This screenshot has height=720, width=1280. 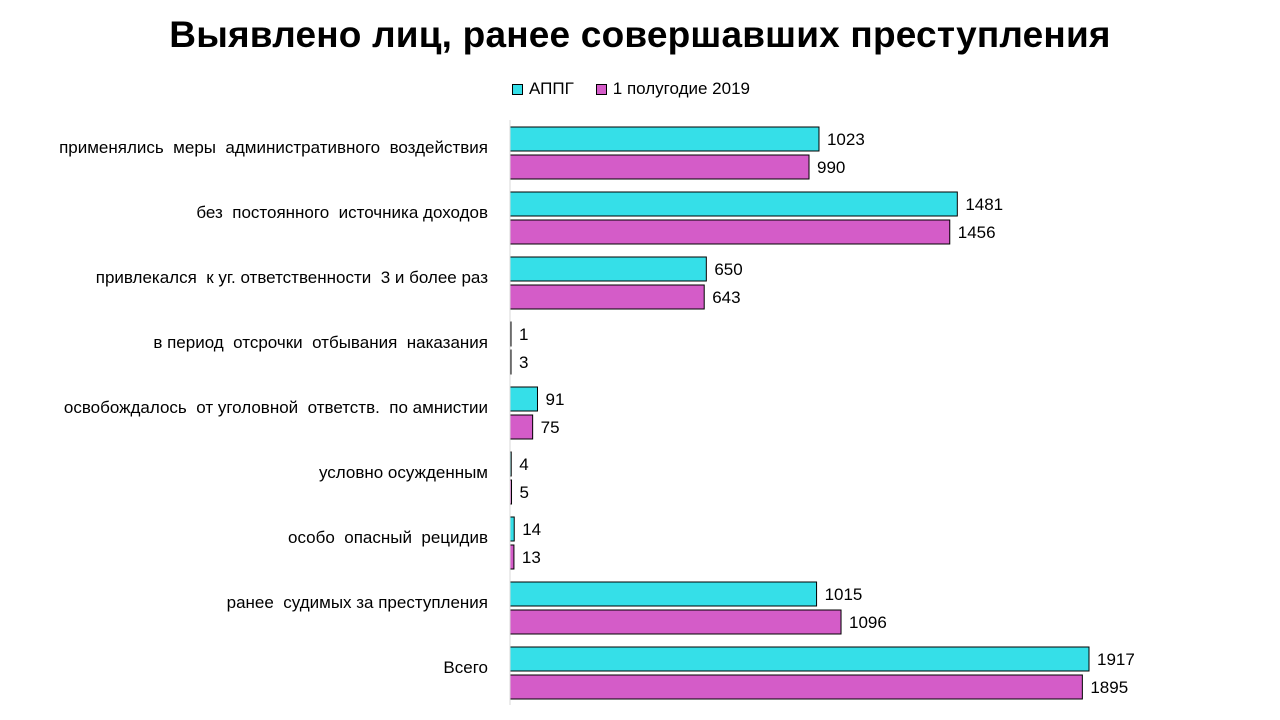 What do you see at coordinates (523, 464) in the screenshot?
I see `value-label: 4` at bounding box center [523, 464].